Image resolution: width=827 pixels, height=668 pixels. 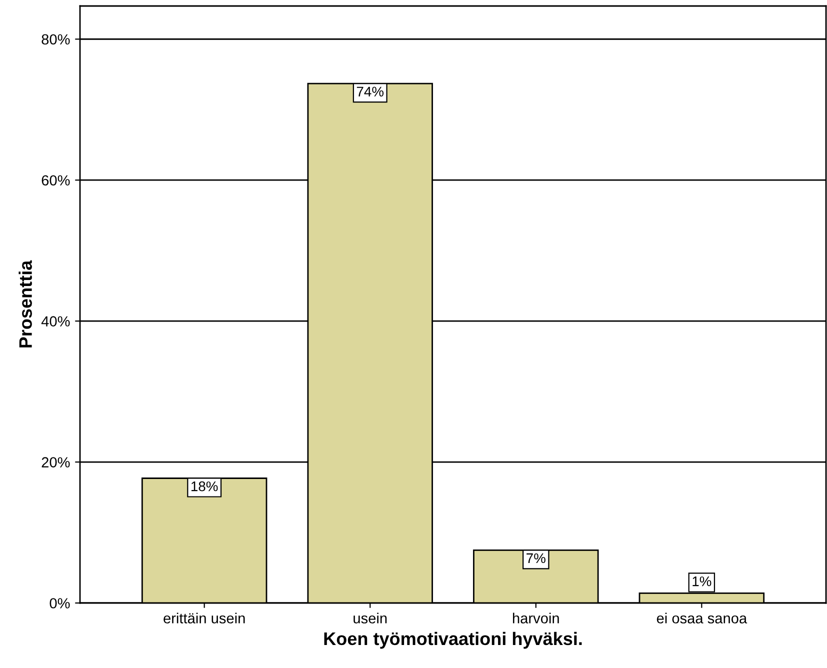 I want to click on data-label: 74%, so click(x=370, y=91).